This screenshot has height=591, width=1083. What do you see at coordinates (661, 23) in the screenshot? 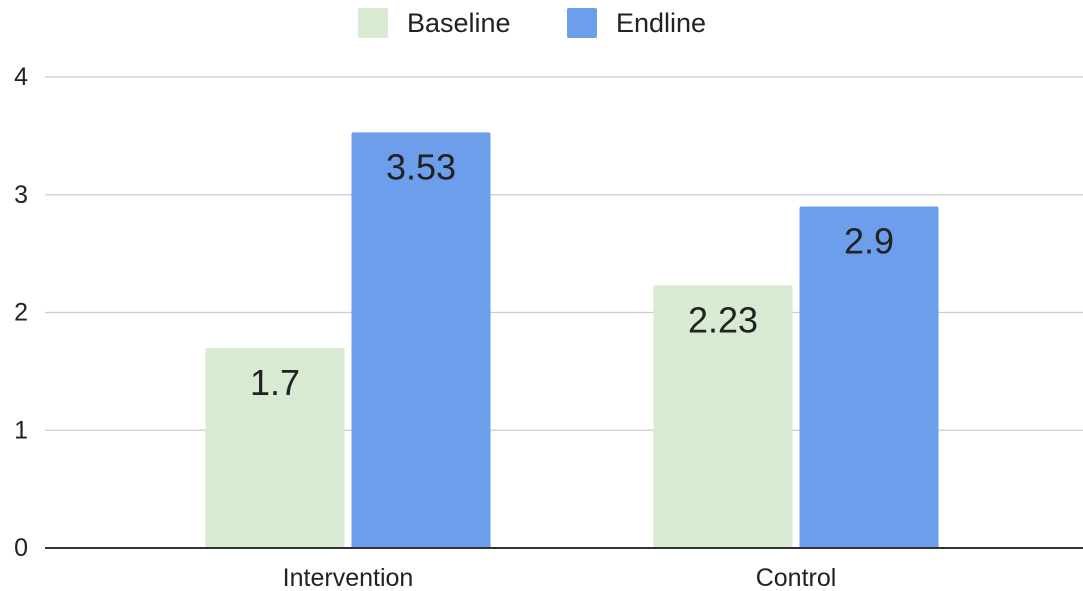
I see `legend-label-endline: Endline` at bounding box center [661, 23].